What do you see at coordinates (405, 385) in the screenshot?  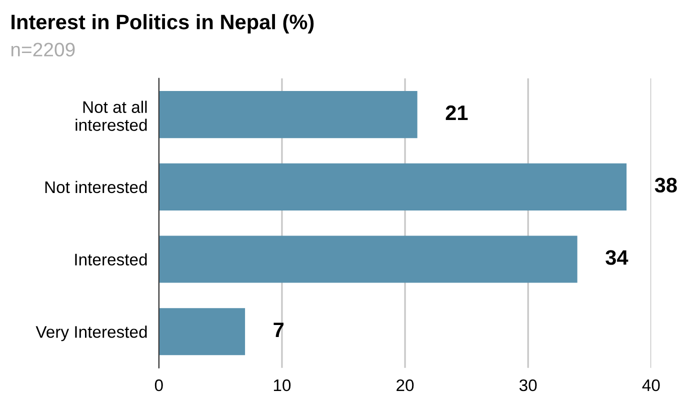 I see `x-tick-label: 20` at bounding box center [405, 385].